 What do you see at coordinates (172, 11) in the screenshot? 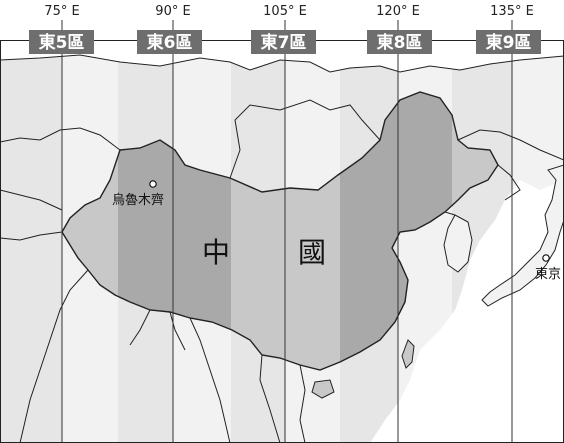
I see `lon-label-90: 90° E` at bounding box center [172, 11].